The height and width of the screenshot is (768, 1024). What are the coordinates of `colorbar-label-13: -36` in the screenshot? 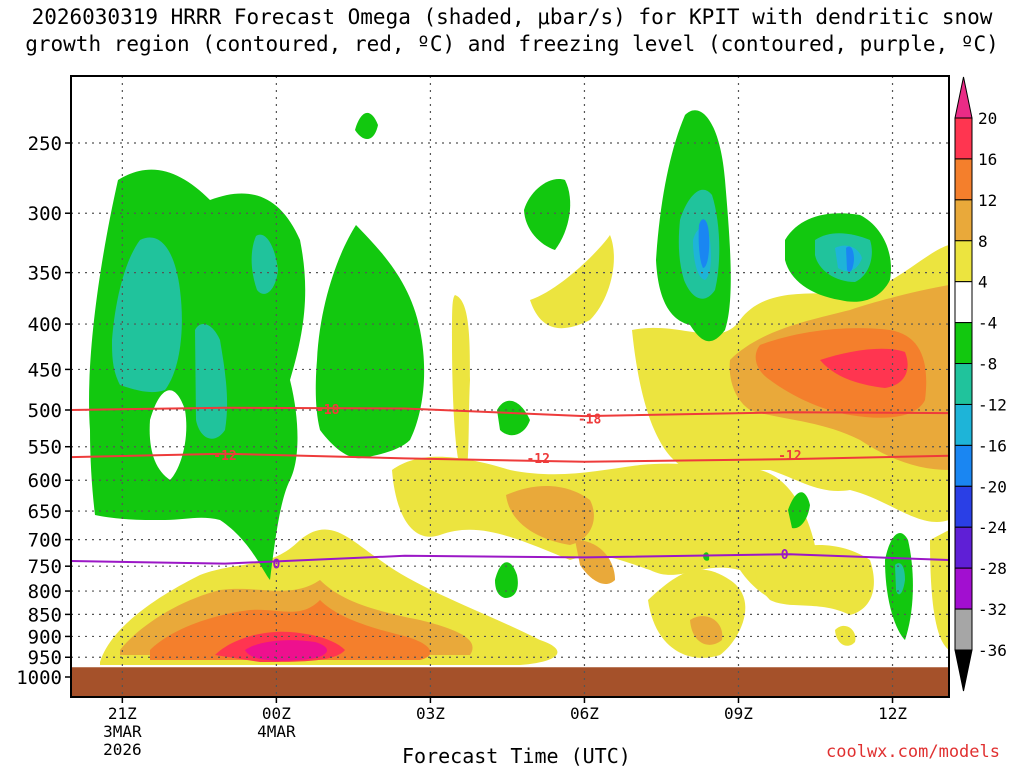 It's located at (992, 650).